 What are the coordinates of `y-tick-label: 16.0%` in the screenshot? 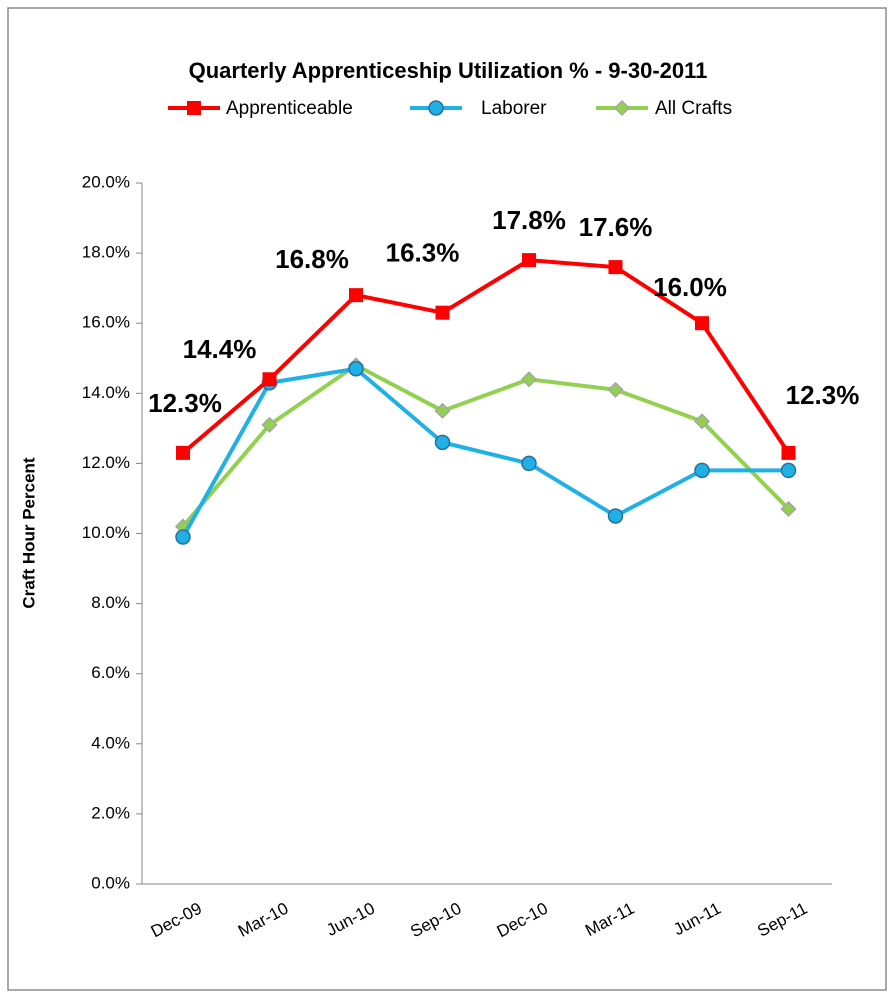 It's located at (106, 322).